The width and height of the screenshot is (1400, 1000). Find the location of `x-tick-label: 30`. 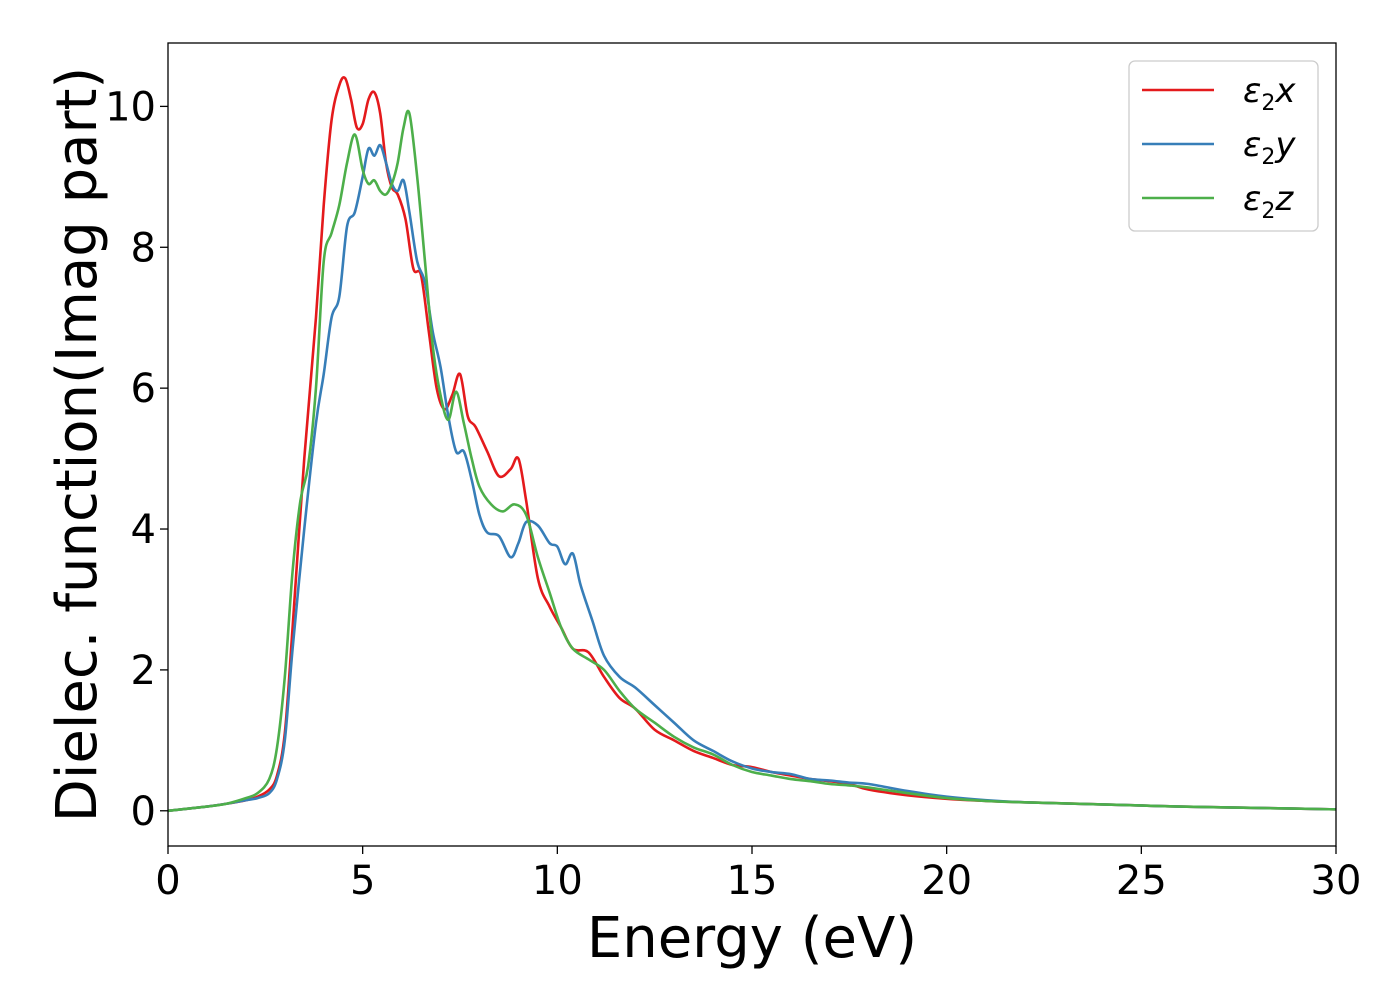

x-tick-label: 30 is located at coordinates (1336, 881).